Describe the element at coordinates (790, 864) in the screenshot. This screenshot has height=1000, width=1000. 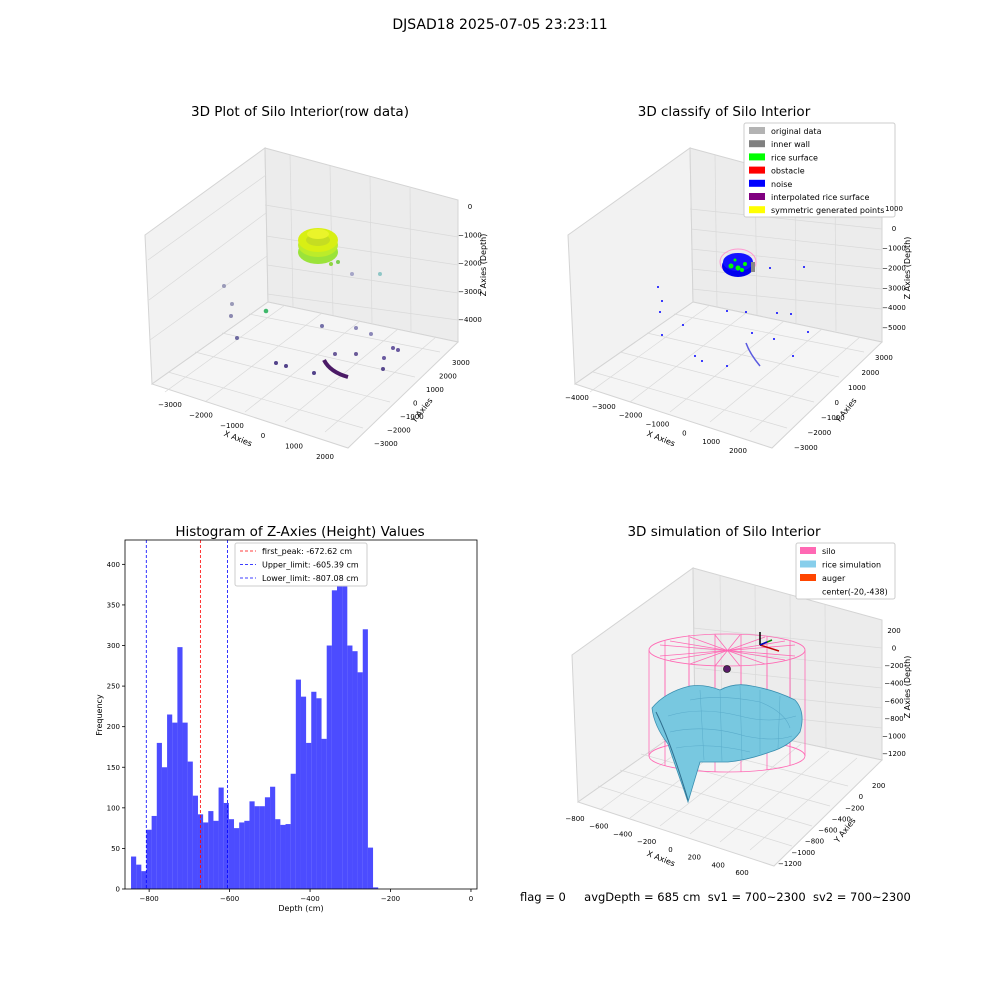
I see `simulation-y-tick-label: −1200` at that location.